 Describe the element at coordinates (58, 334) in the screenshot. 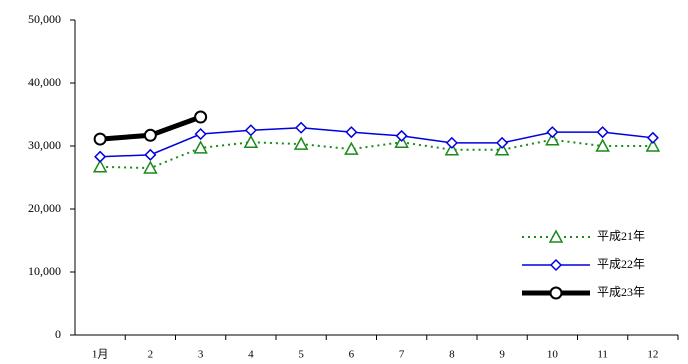

I see `y-tick-label: 0` at that location.